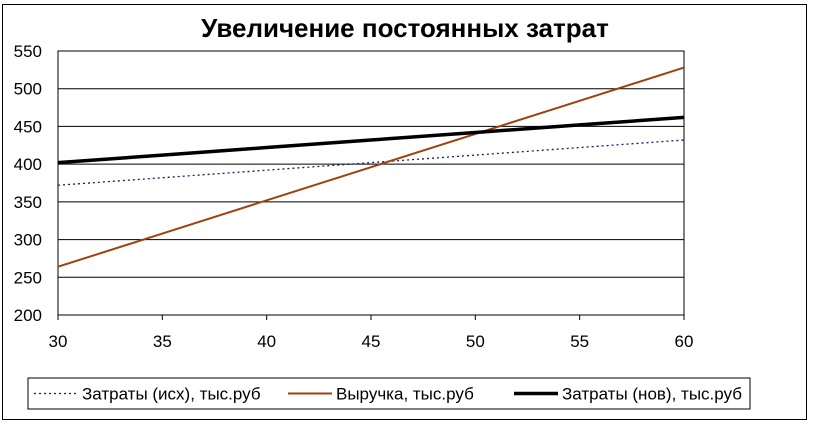 Image resolution: width=813 pixels, height=425 pixels. What do you see at coordinates (371, 341) in the screenshot?
I see `x-tick-label: 45` at bounding box center [371, 341].